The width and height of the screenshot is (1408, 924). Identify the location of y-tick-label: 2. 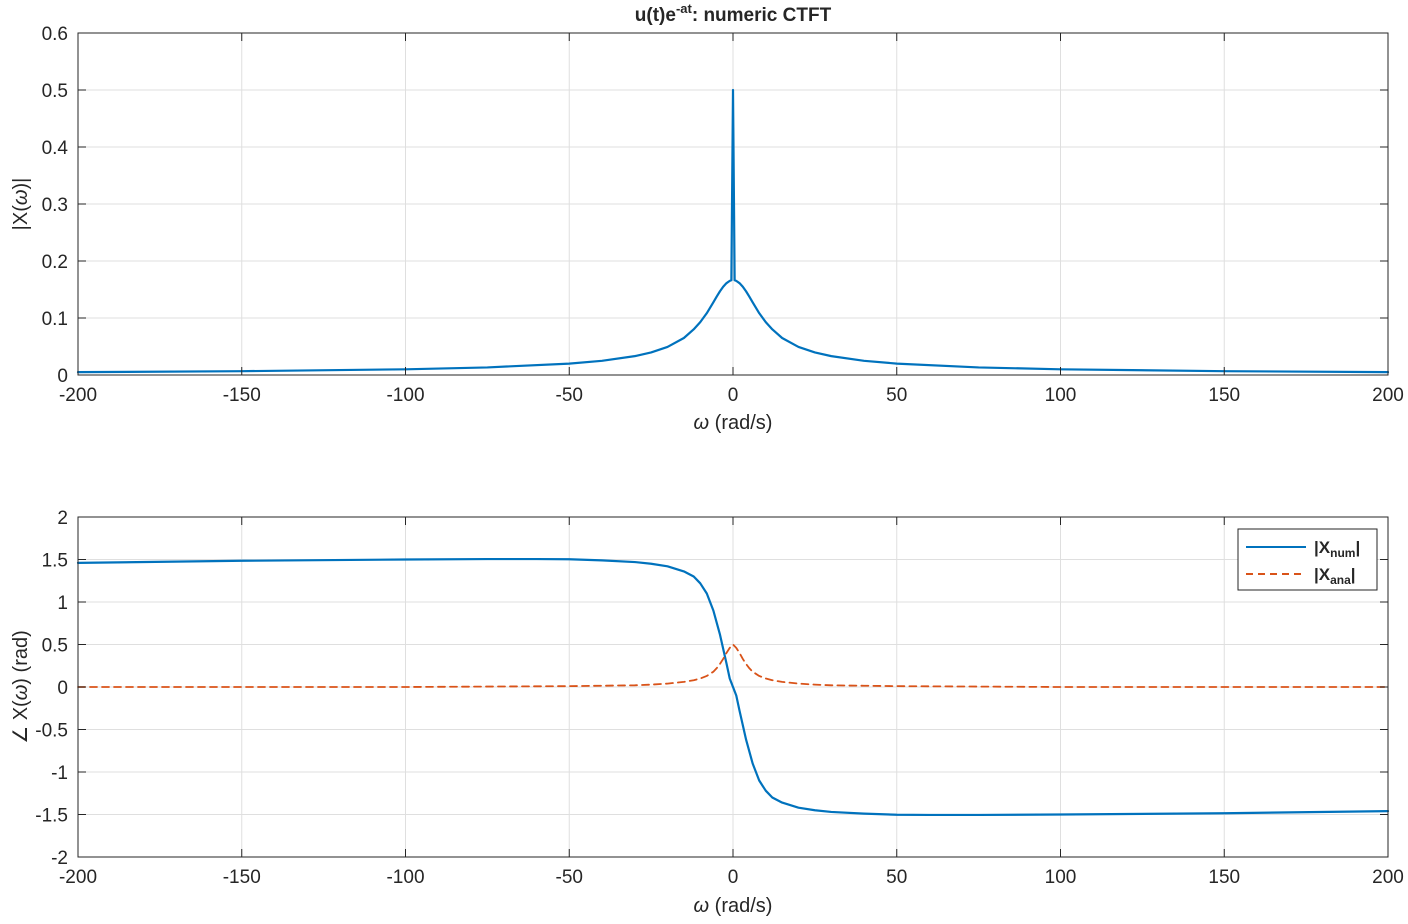
(62, 518).